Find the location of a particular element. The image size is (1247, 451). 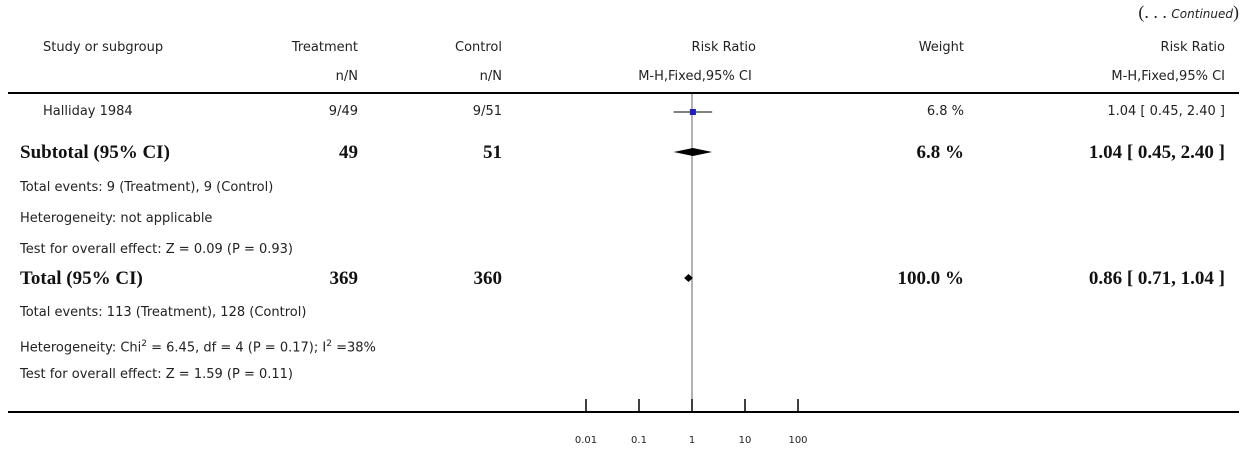

subtotal-heterogeneity: Heterogeneity: not applicable is located at coordinates (116, 218).